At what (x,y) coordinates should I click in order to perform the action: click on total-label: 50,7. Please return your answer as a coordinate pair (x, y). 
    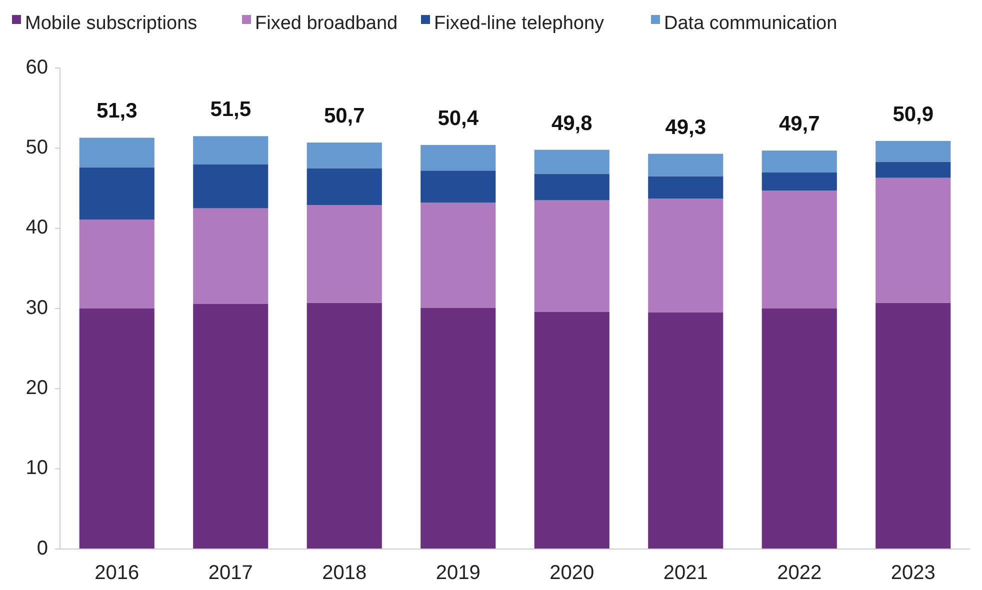
    Looking at the image, I should click on (344, 116).